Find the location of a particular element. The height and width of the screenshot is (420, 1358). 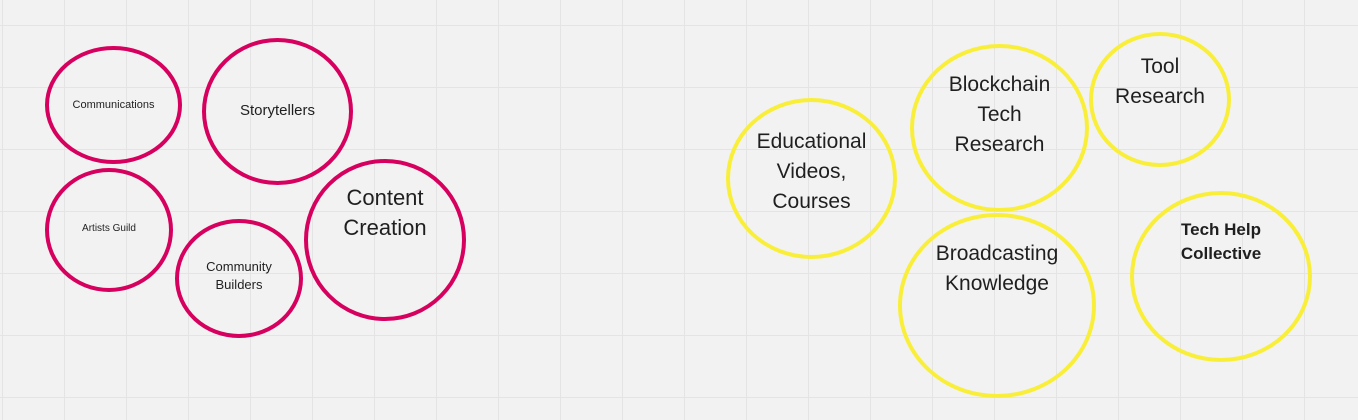

community-builders-label: Community Builders is located at coordinates (239, 275).